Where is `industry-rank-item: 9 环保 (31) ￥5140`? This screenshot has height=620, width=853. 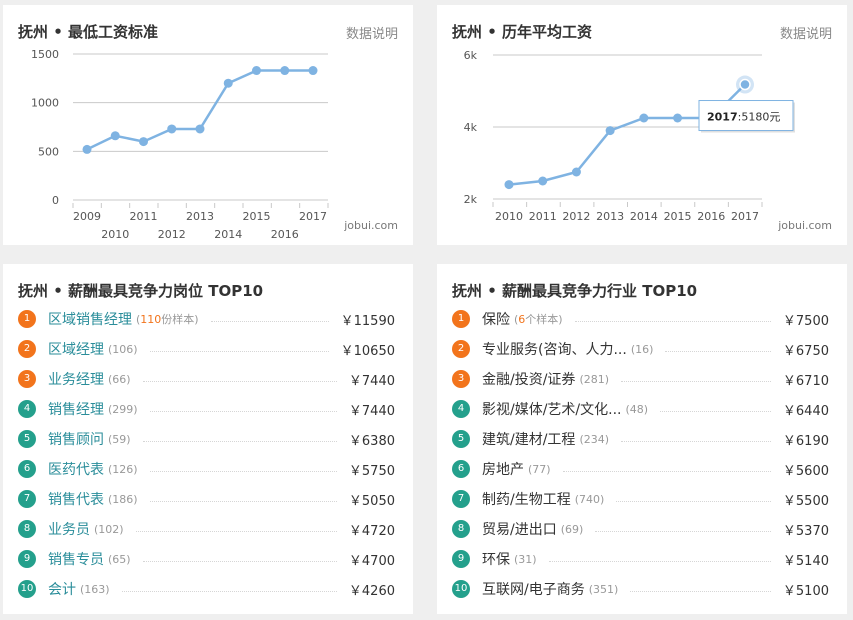 industry-rank-item: 9 环保 (31) ￥5140 is located at coordinates (640, 559).